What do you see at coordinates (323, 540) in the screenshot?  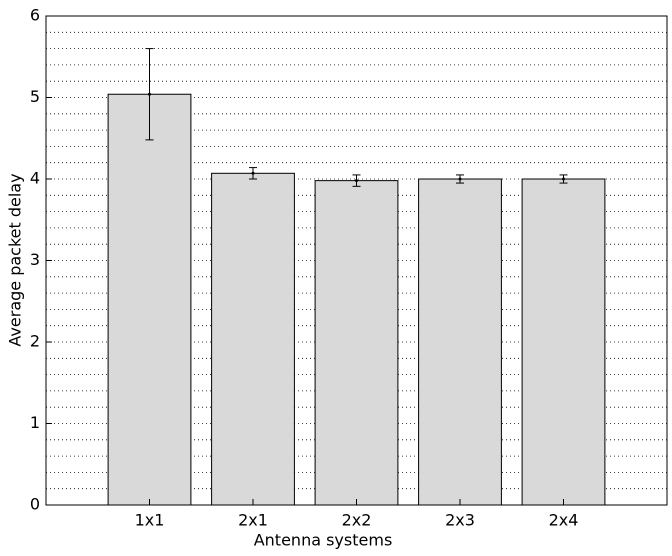 I see `x-axis-label: Antenna systems` at bounding box center [323, 540].